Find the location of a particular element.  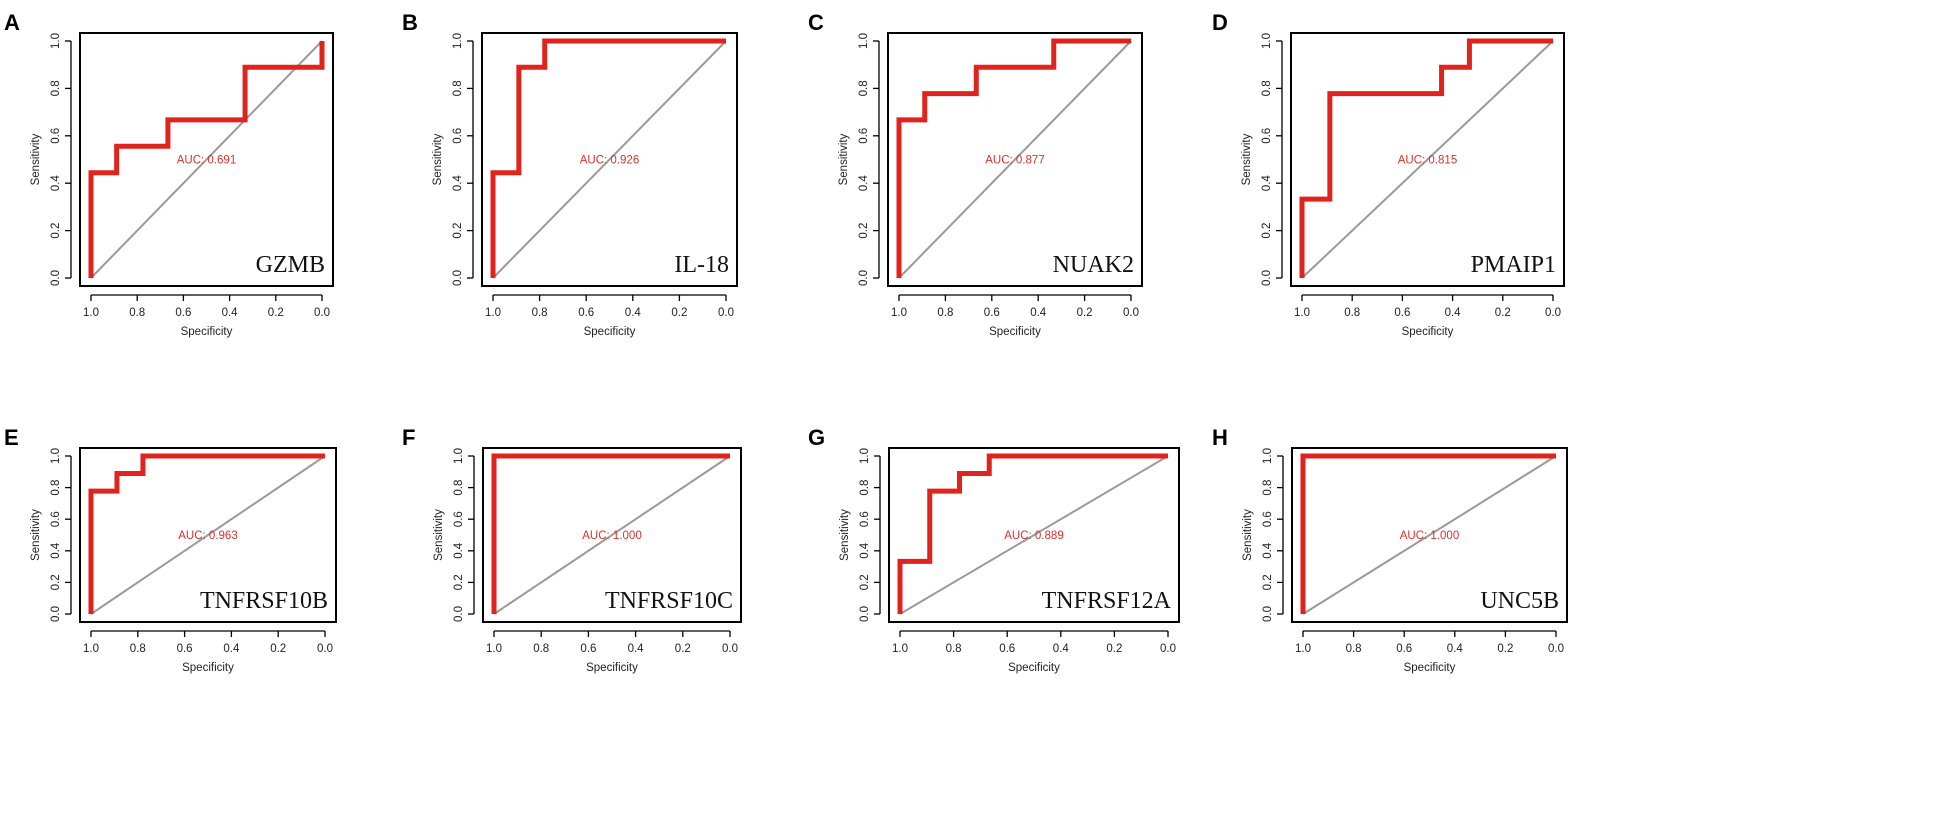

gene-label: PMAIP1 is located at coordinates (1513, 265).